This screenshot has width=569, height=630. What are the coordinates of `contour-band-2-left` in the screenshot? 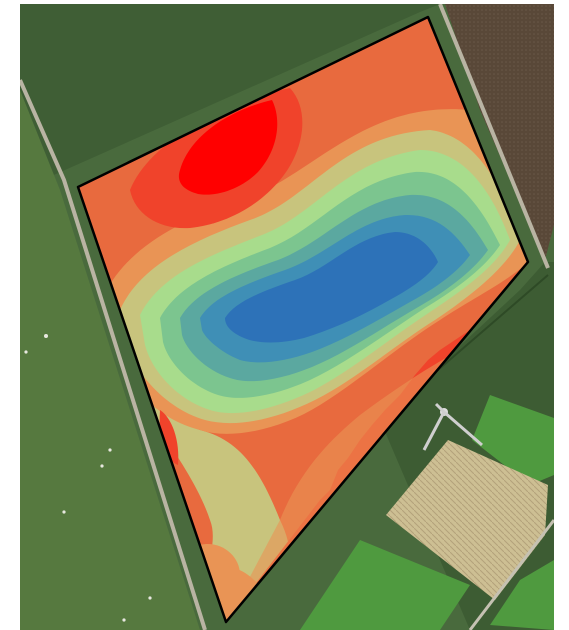 It's located at (169, 437).